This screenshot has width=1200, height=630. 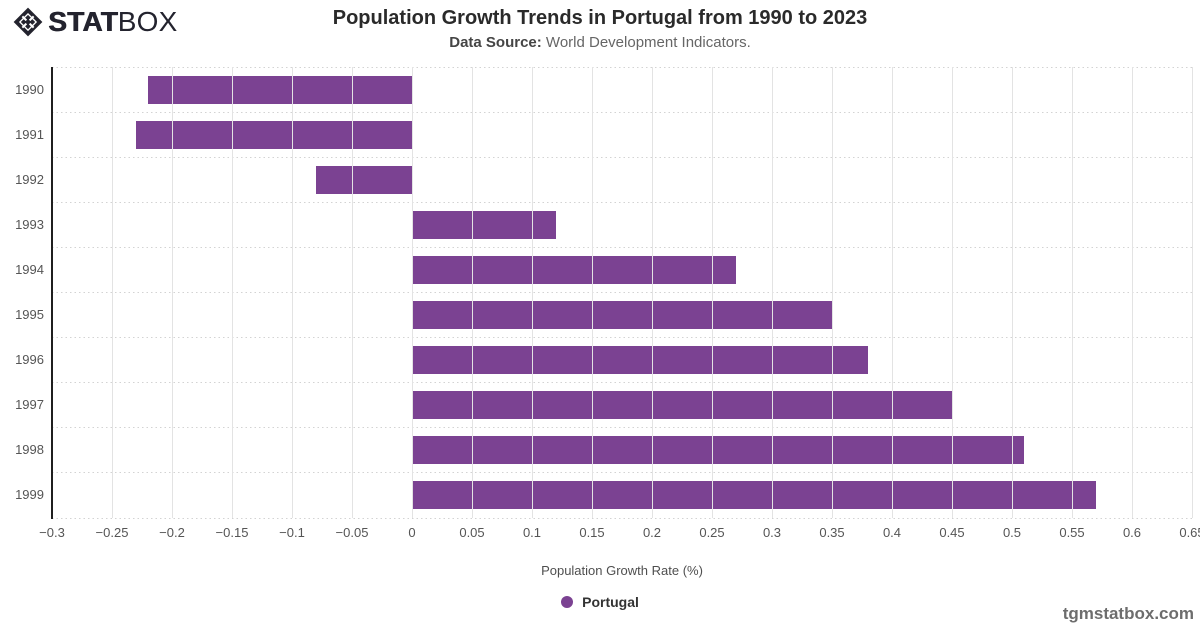 I want to click on x-axis-tick-label: 0.45, so click(x=952, y=532).